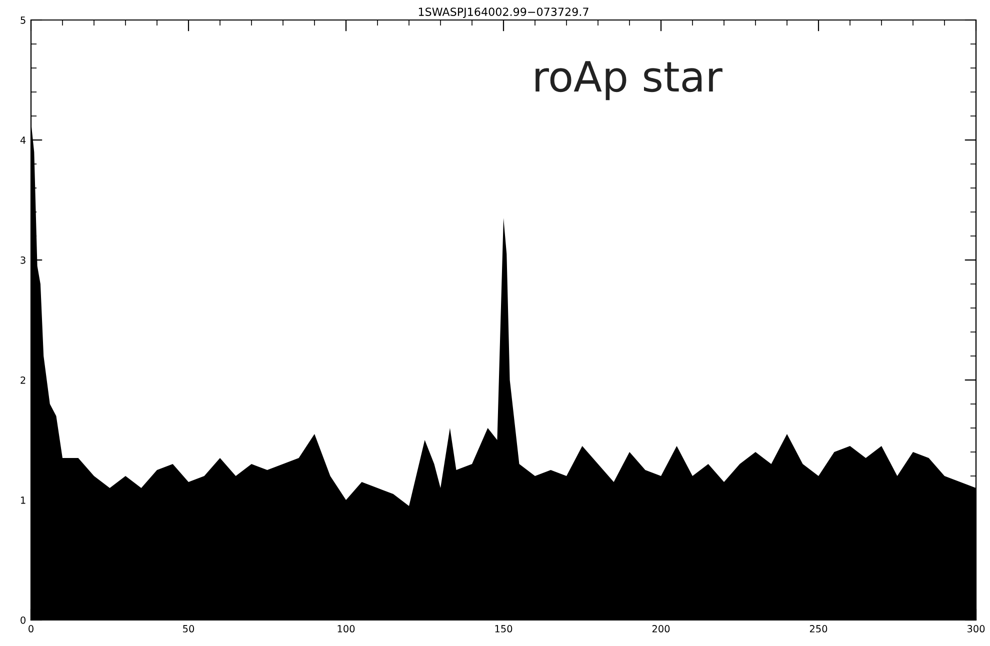 This screenshot has width=990, height=646. Describe the element at coordinates (23, 500) in the screenshot. I see `y-tick-label: 1` at that location.